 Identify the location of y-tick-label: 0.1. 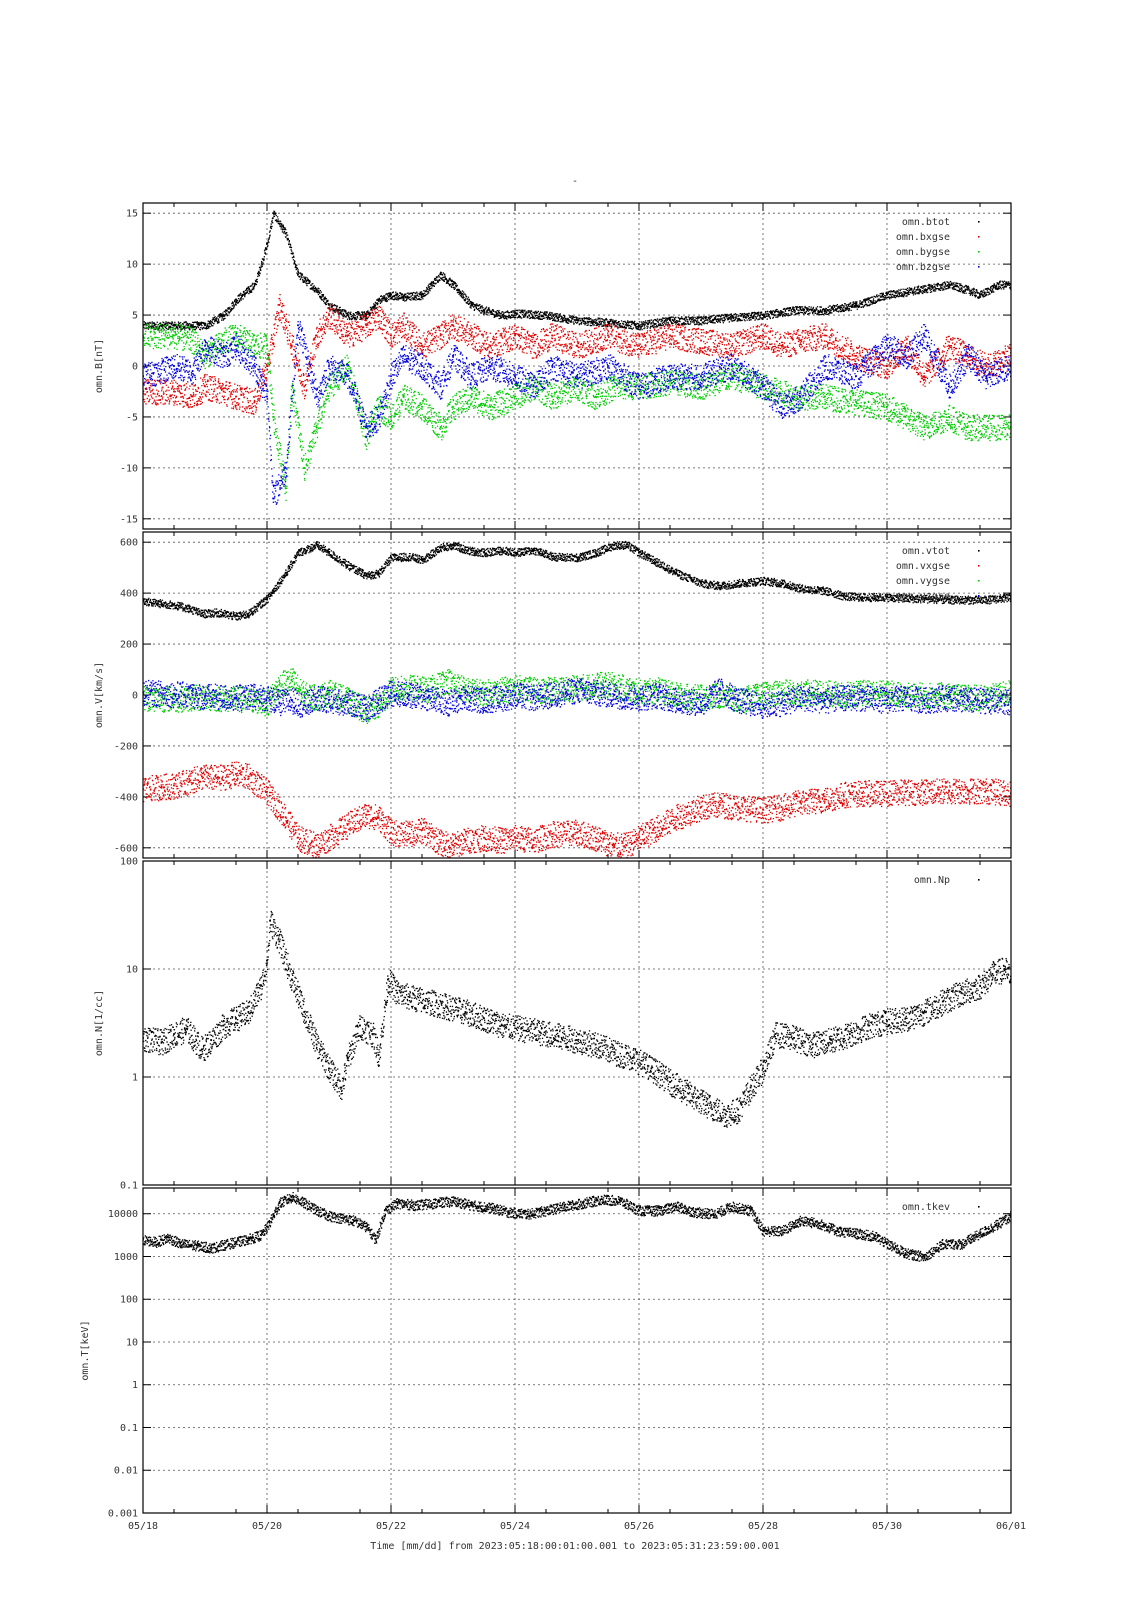
(129, 1186).